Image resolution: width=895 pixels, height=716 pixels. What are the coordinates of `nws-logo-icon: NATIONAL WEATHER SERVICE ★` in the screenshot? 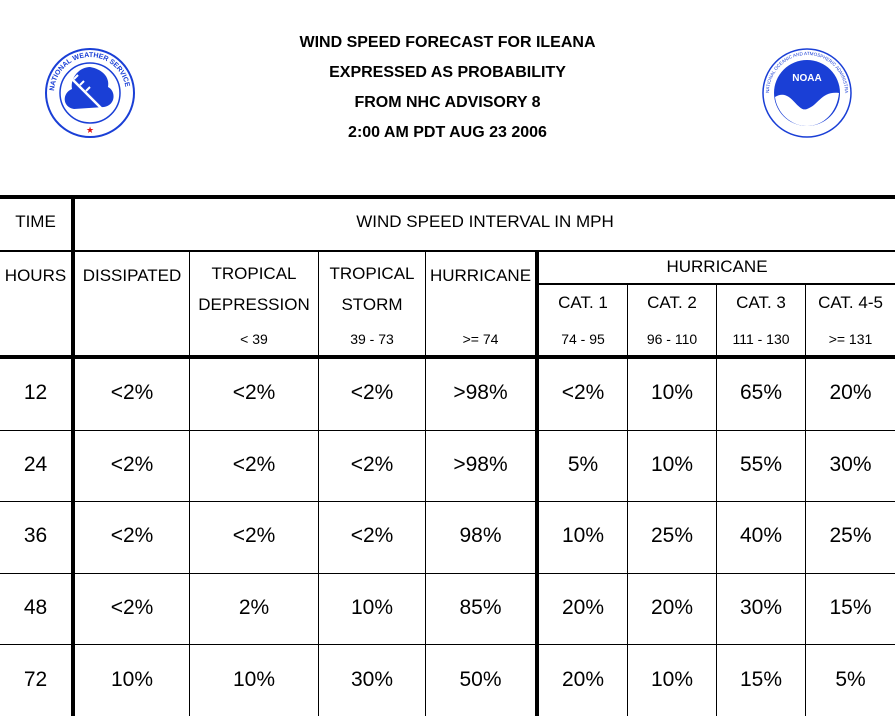 It's located at (90, 93).